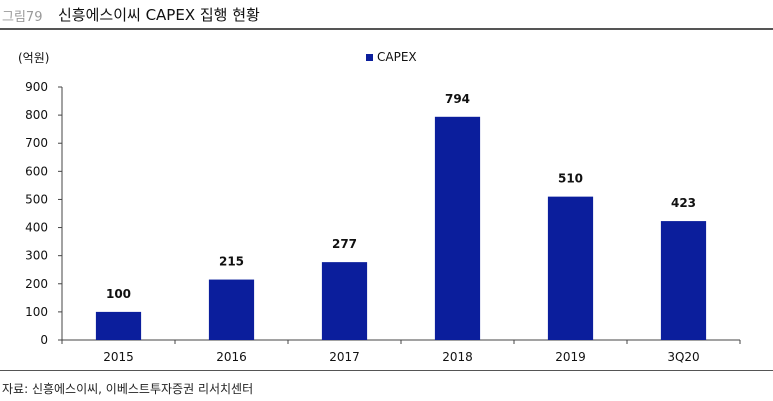 This screenshot has width=773, height=401. I want to click on legend-swatch, so click(369, 57).